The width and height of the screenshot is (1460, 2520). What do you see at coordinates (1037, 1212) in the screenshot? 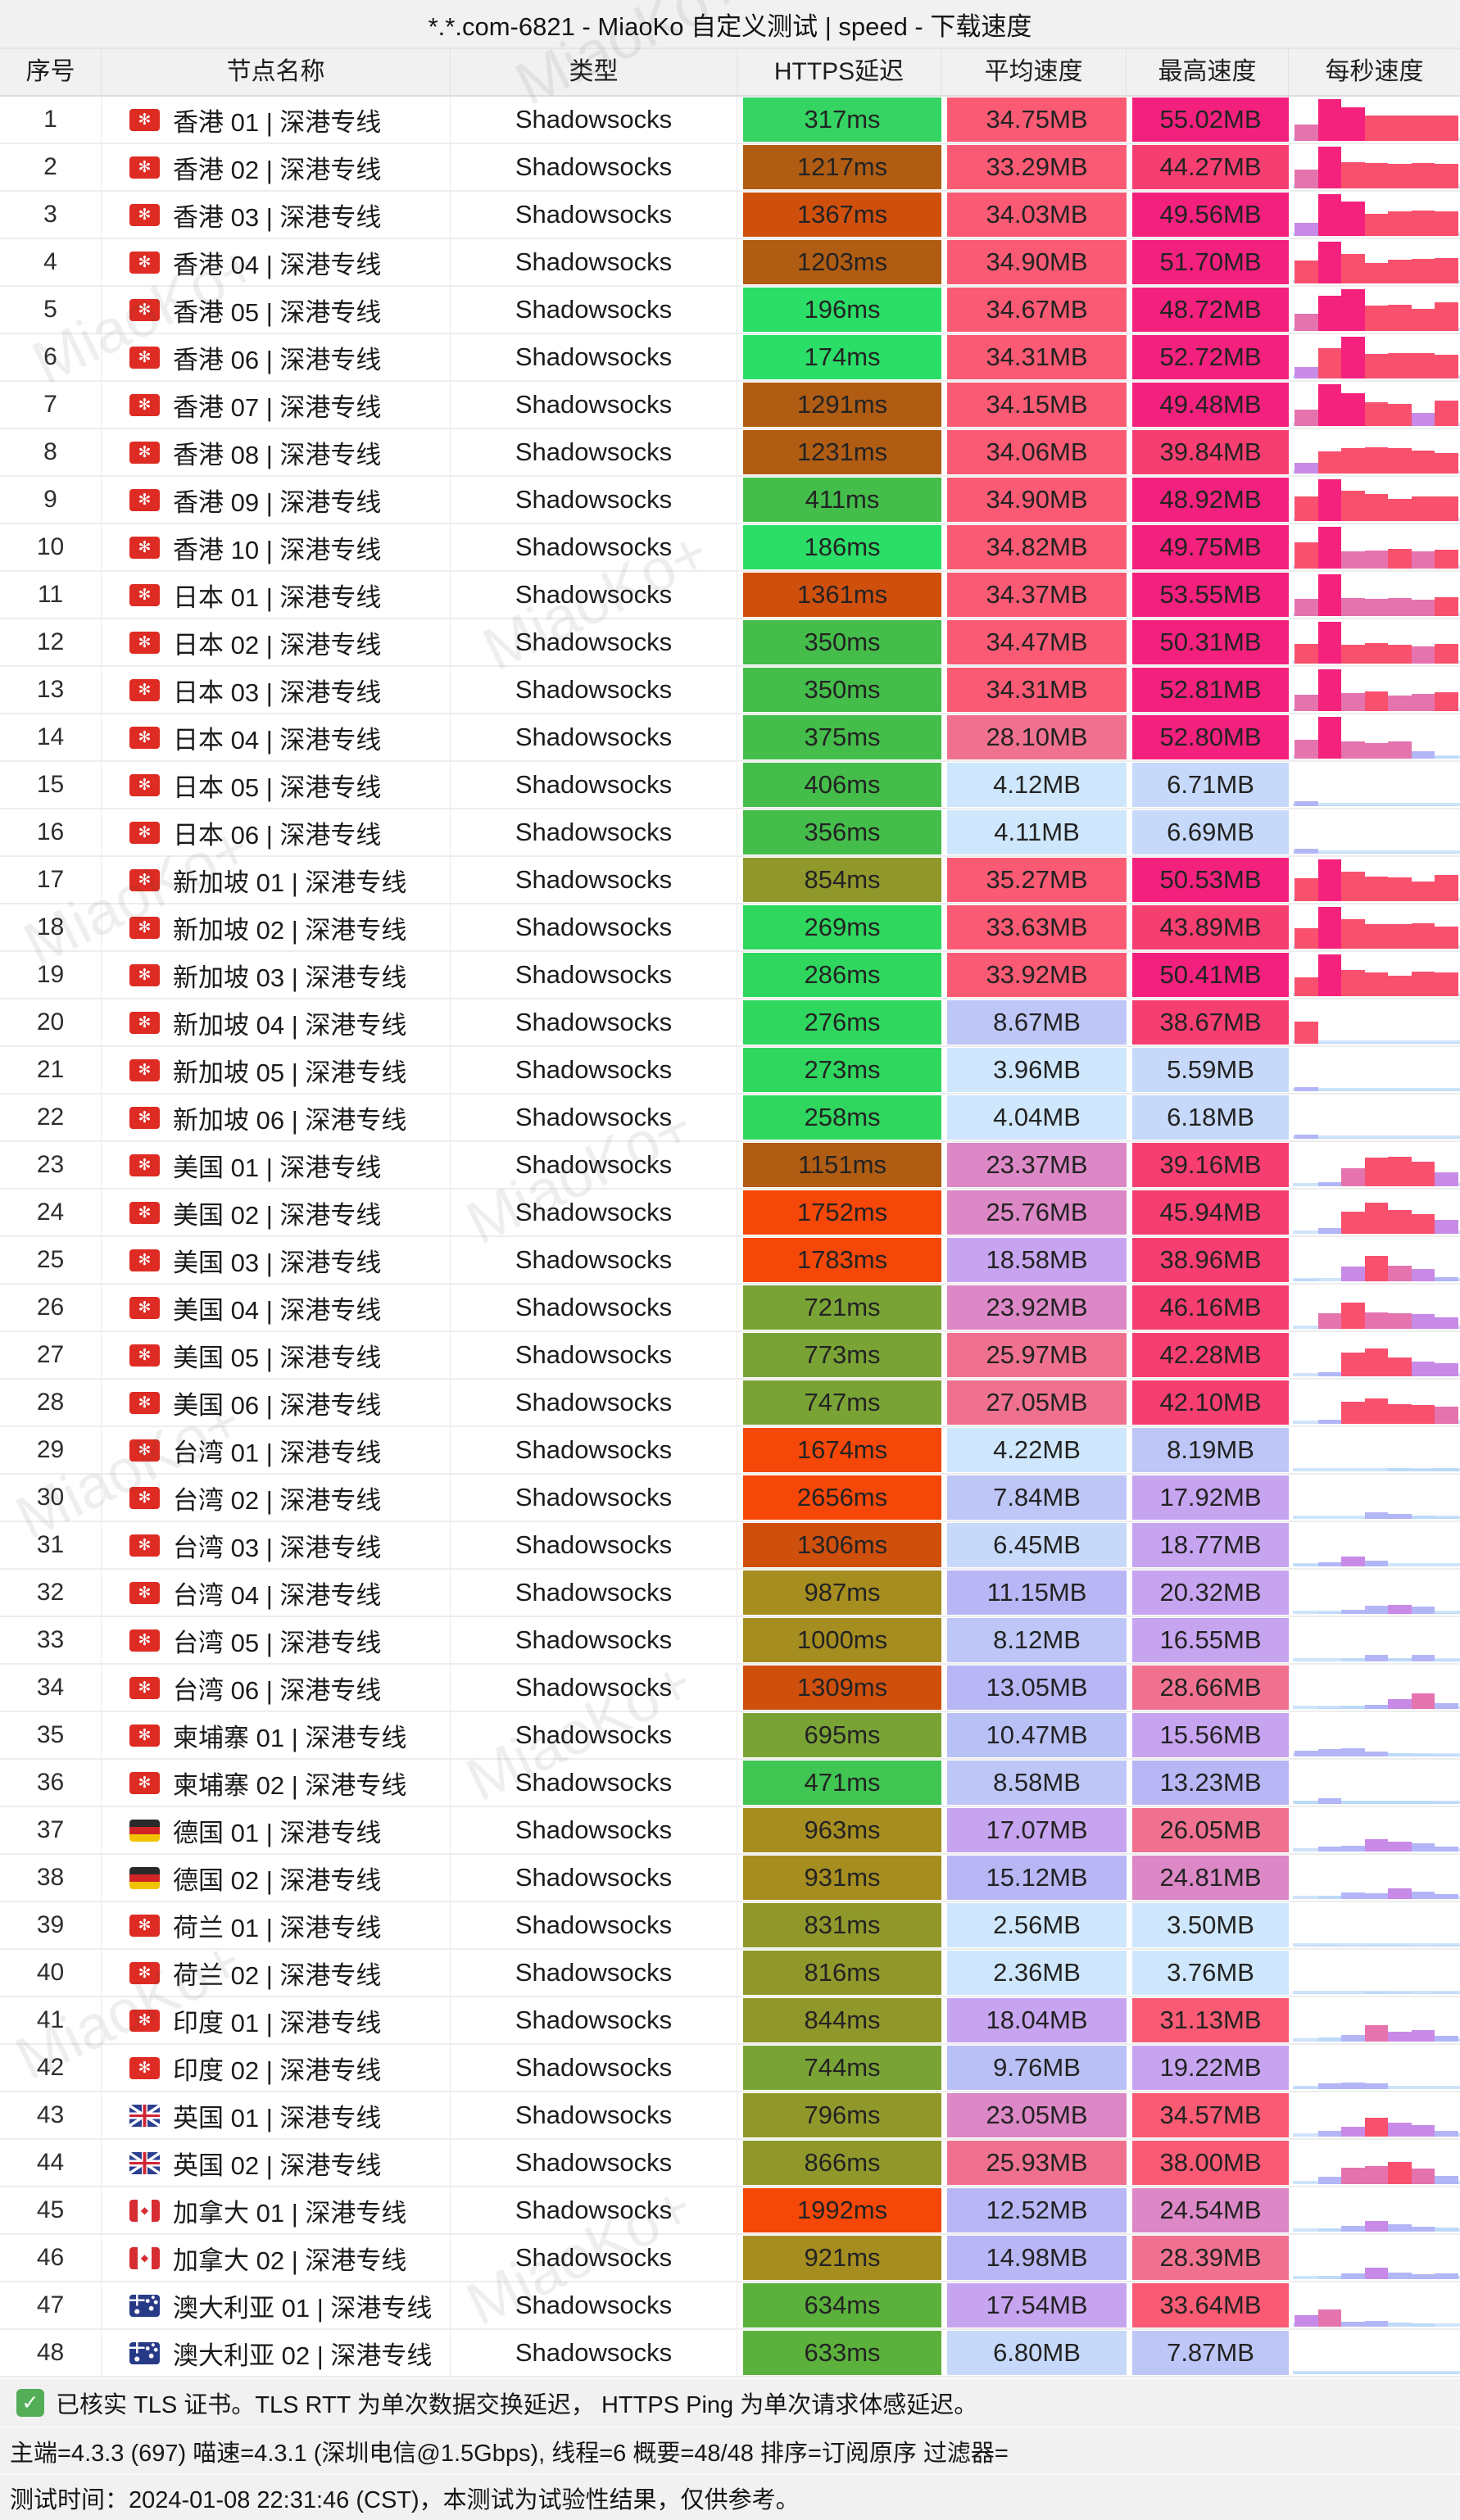
I see `avg-speed-cell: 25.76MB` at bounding box center [1037, 1212].